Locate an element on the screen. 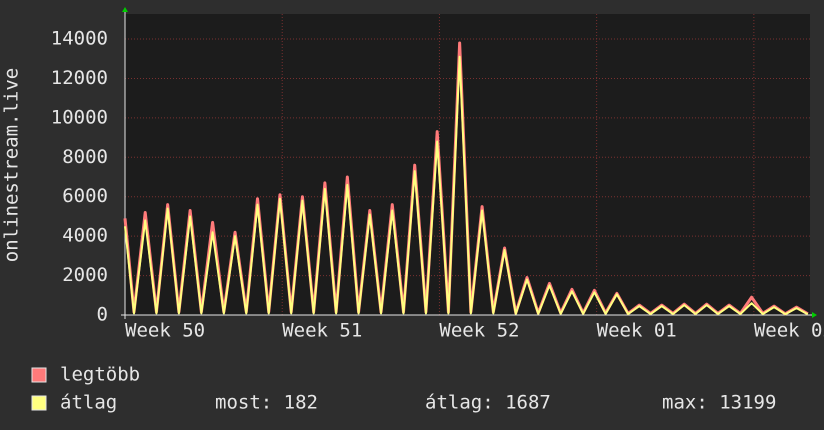  y-axis-label: onlinestream.live is located at coordinates (12, 165).